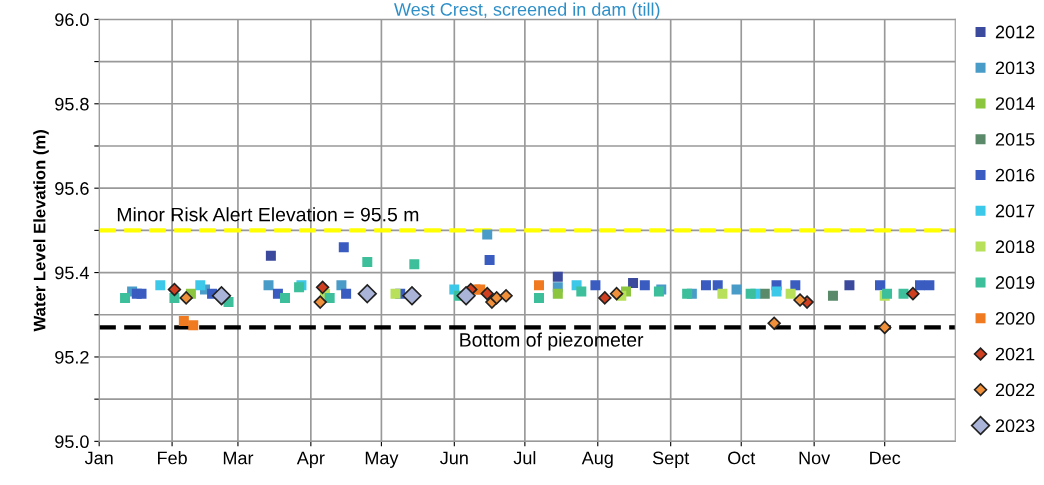 This screenshot has height=485, width=1044. What do you see at coordinates (1015, 390) in the screenshot?
I see `legend-label: 2022` at bounding box center [1015, 390].